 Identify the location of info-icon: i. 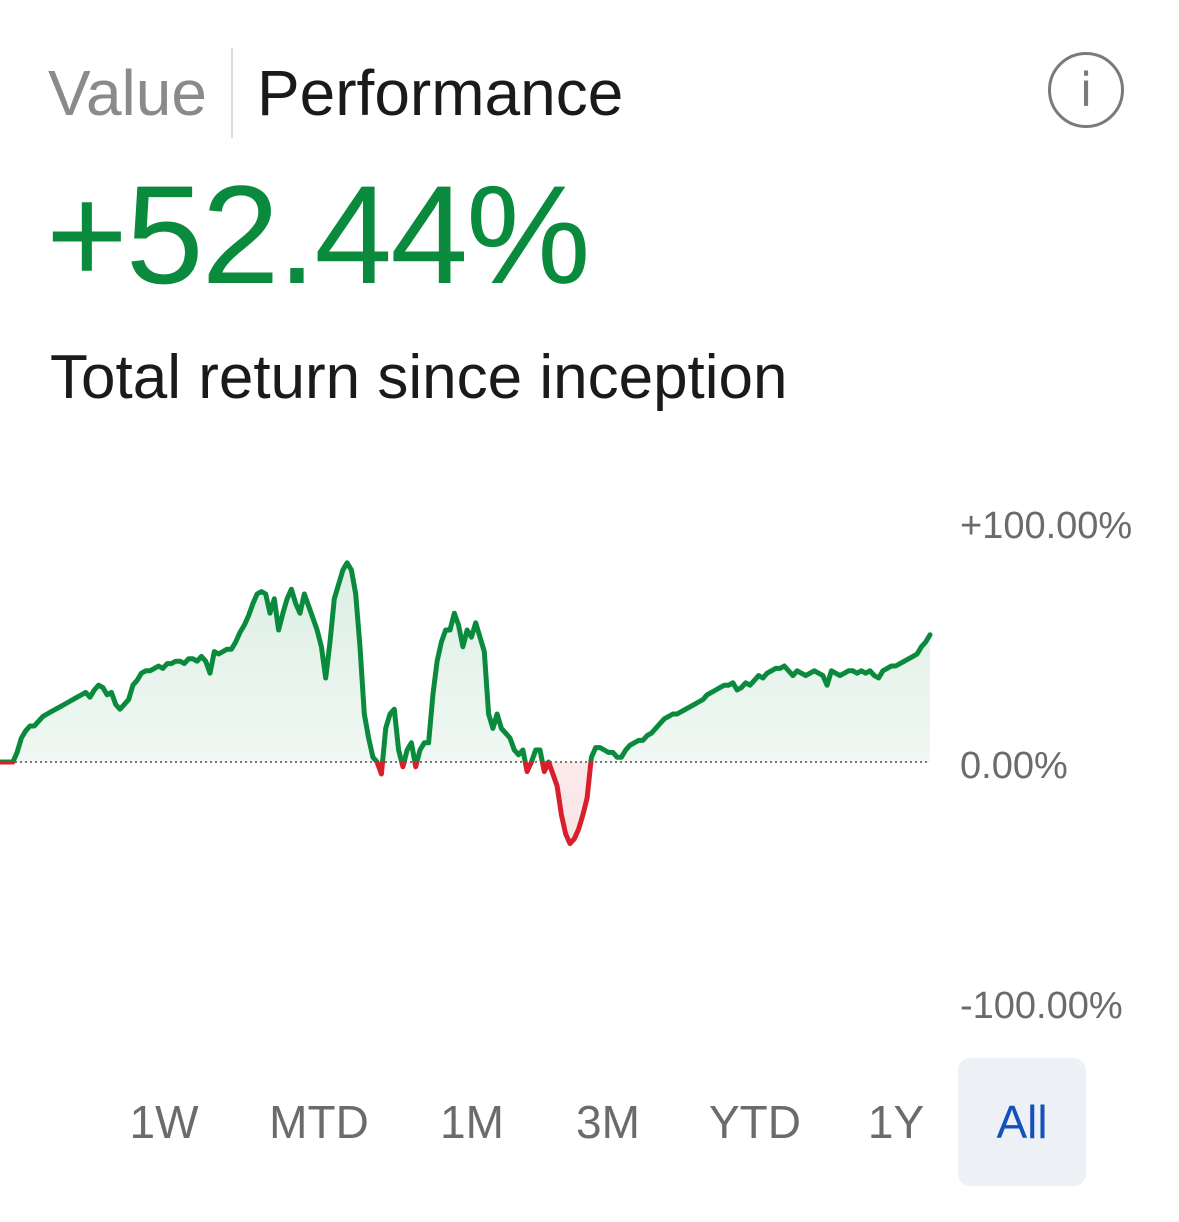
(1086, 90).